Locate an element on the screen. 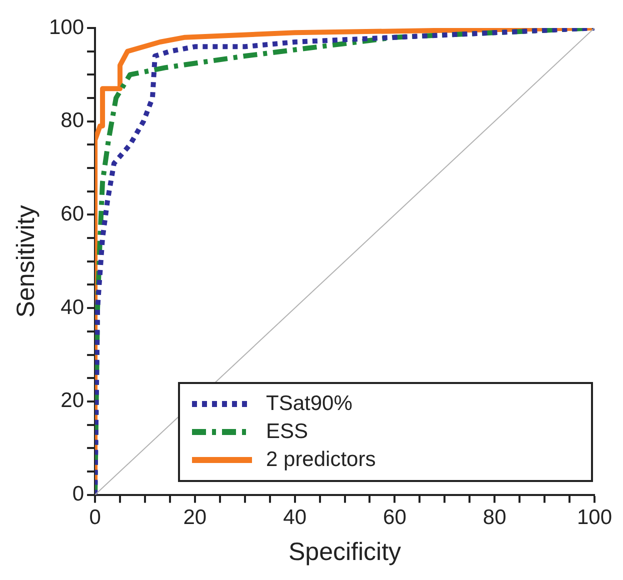  y-axis-title: Sensitivity is located at coordinates (26, 261).